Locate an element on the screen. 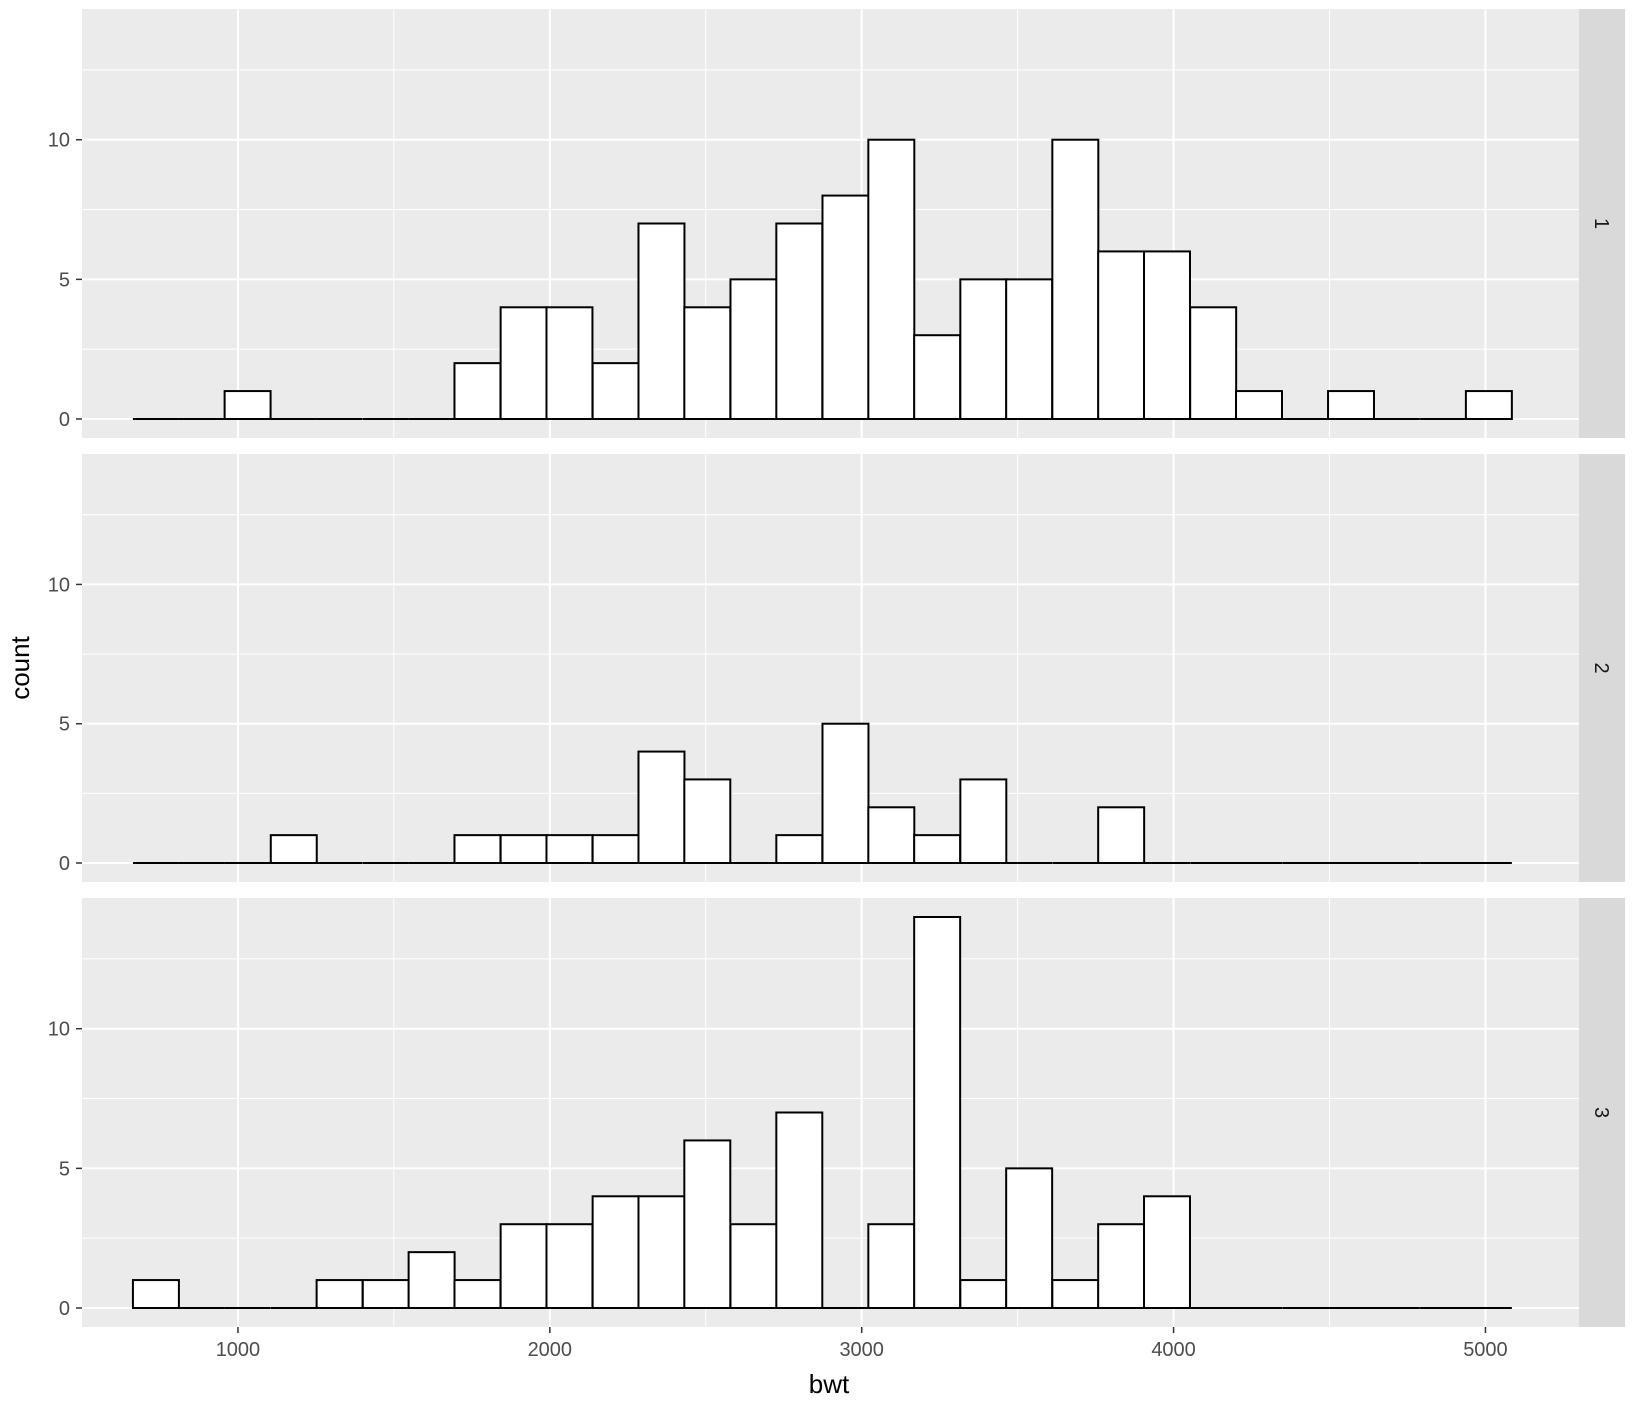  x-axis: 1000 2000 3000 4000 5000 is located at coordinates (862, 1344).